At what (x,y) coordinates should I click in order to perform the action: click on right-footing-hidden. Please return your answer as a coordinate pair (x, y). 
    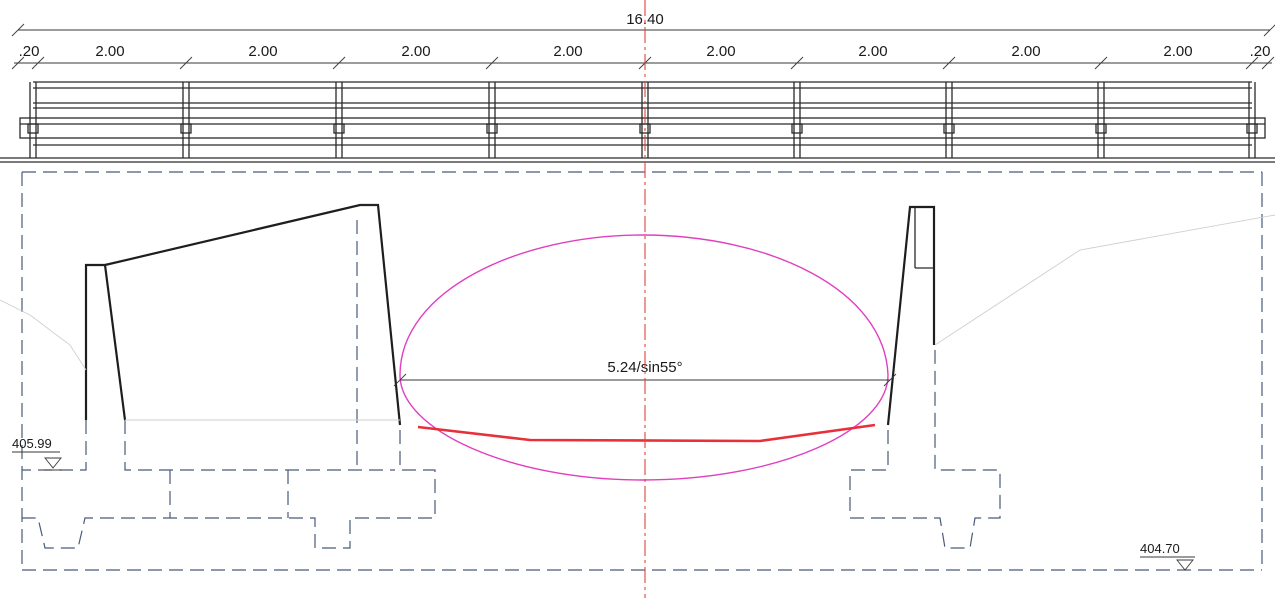
    Looking at the image, I should click on (925, 447).